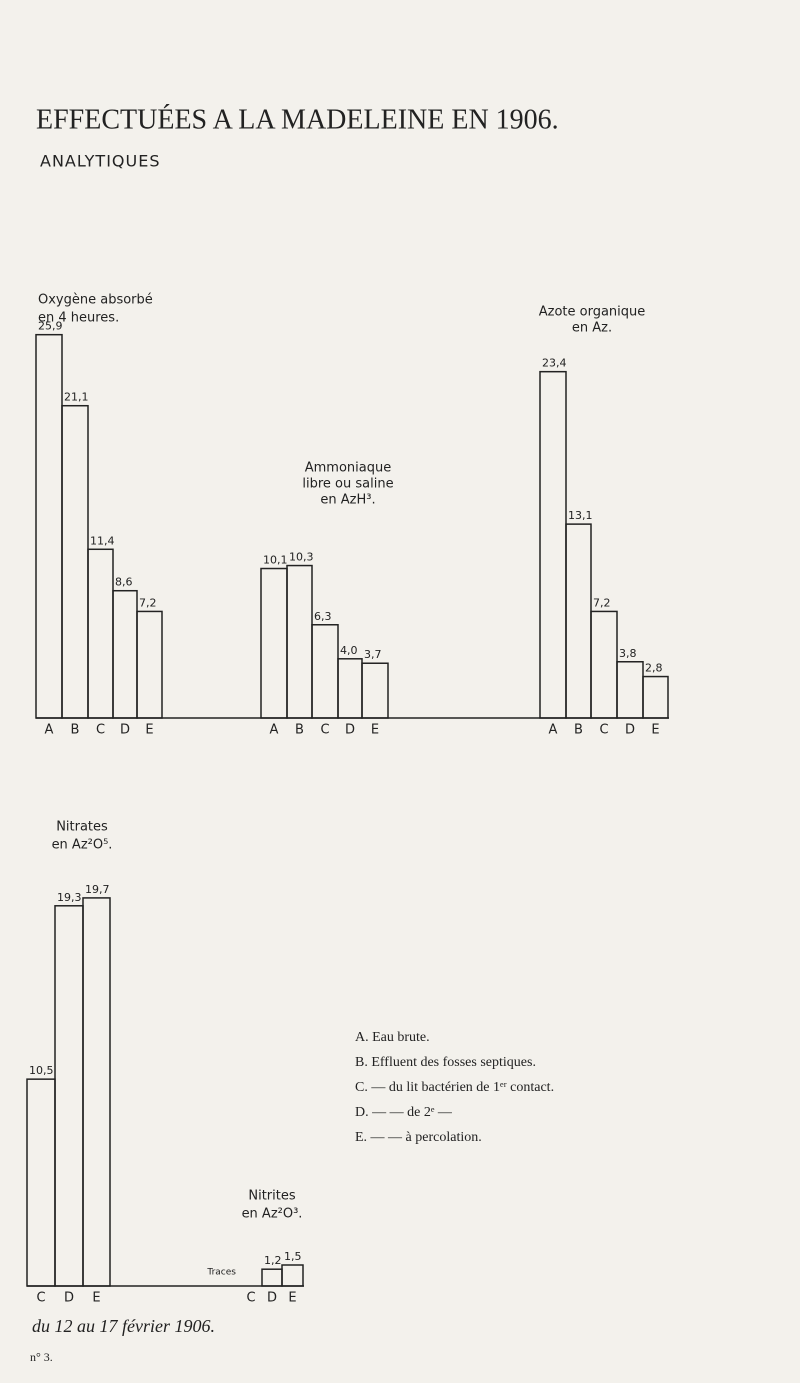 Image resolution: width=800 pixels, height=1383 pixels. I want to click on value-label: 4,0, so click(349, 650).